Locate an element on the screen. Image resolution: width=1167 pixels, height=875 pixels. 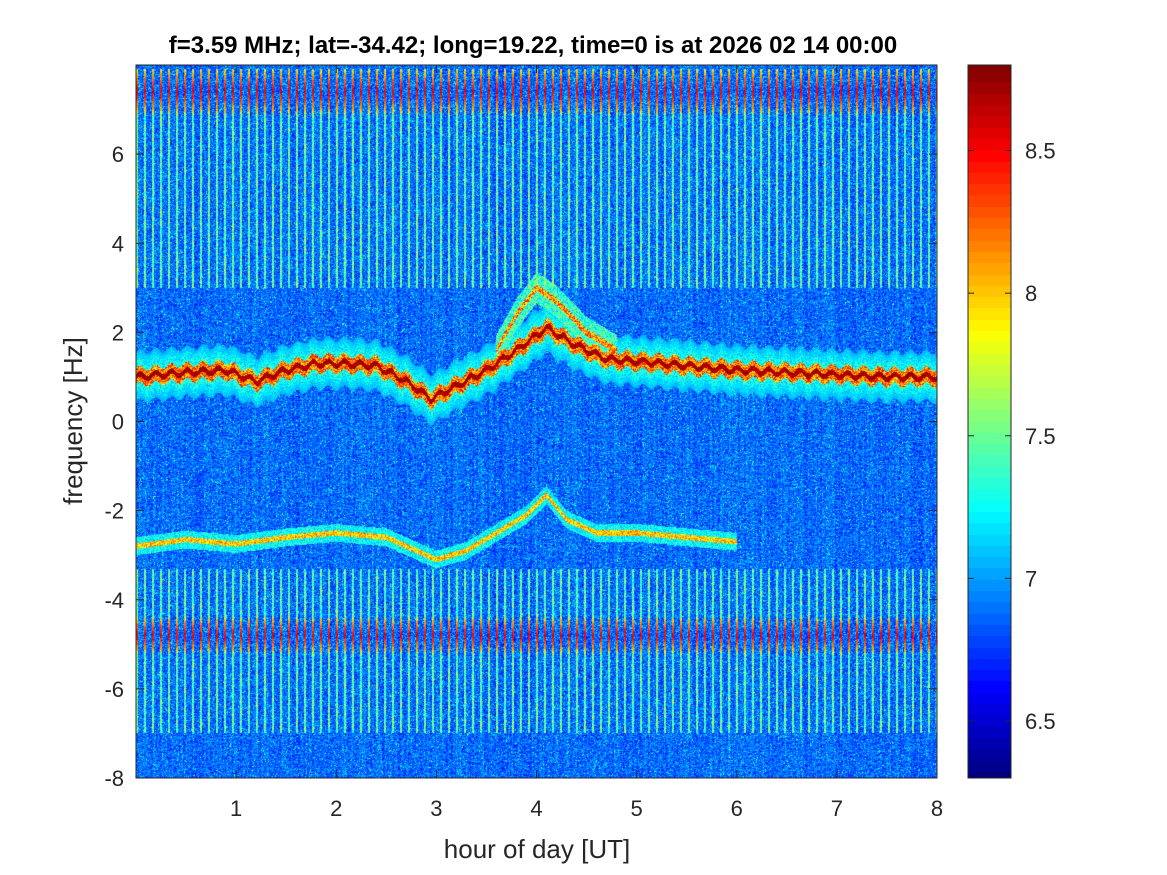
colorbar: 6.5 7 7.5 8 8.5 is located at coordinates (1011, 421).